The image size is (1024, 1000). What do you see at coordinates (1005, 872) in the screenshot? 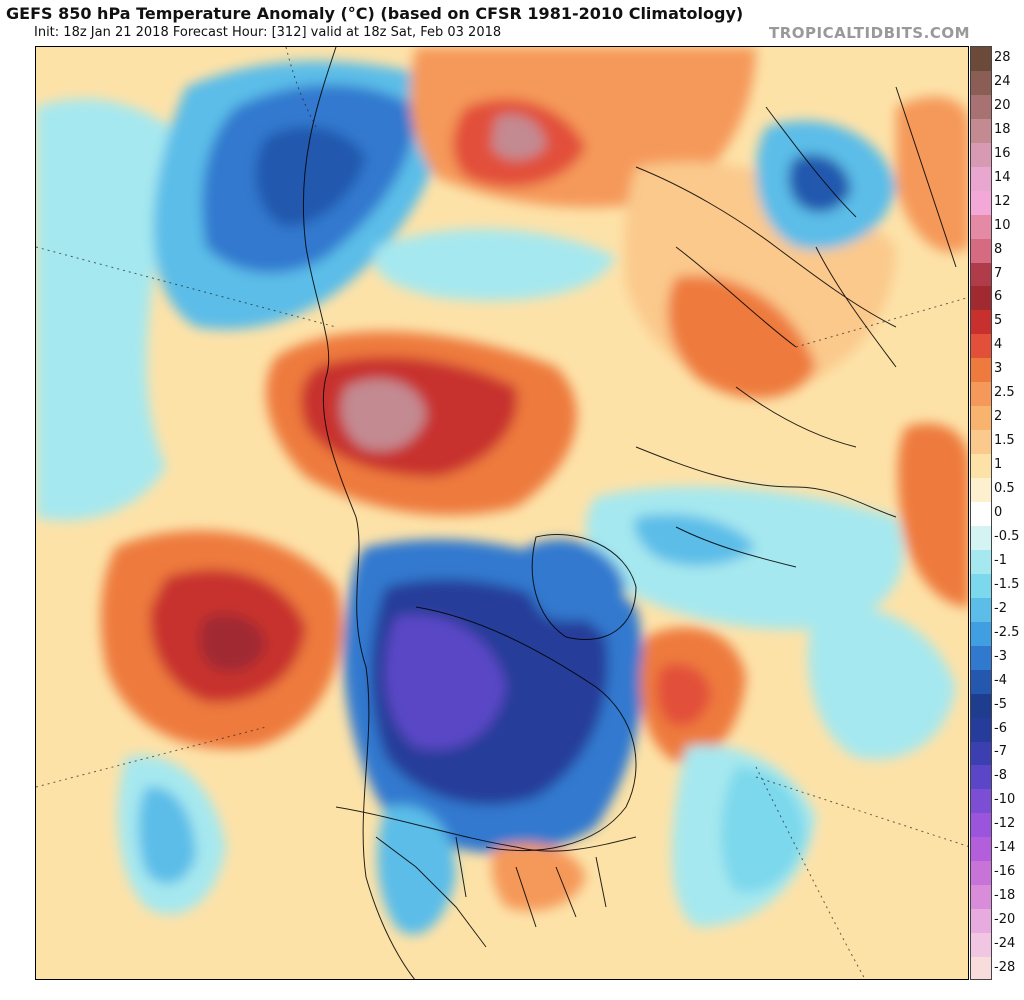
I see `colorbar-tick-label: -16` at bounding box center [1005, 872].